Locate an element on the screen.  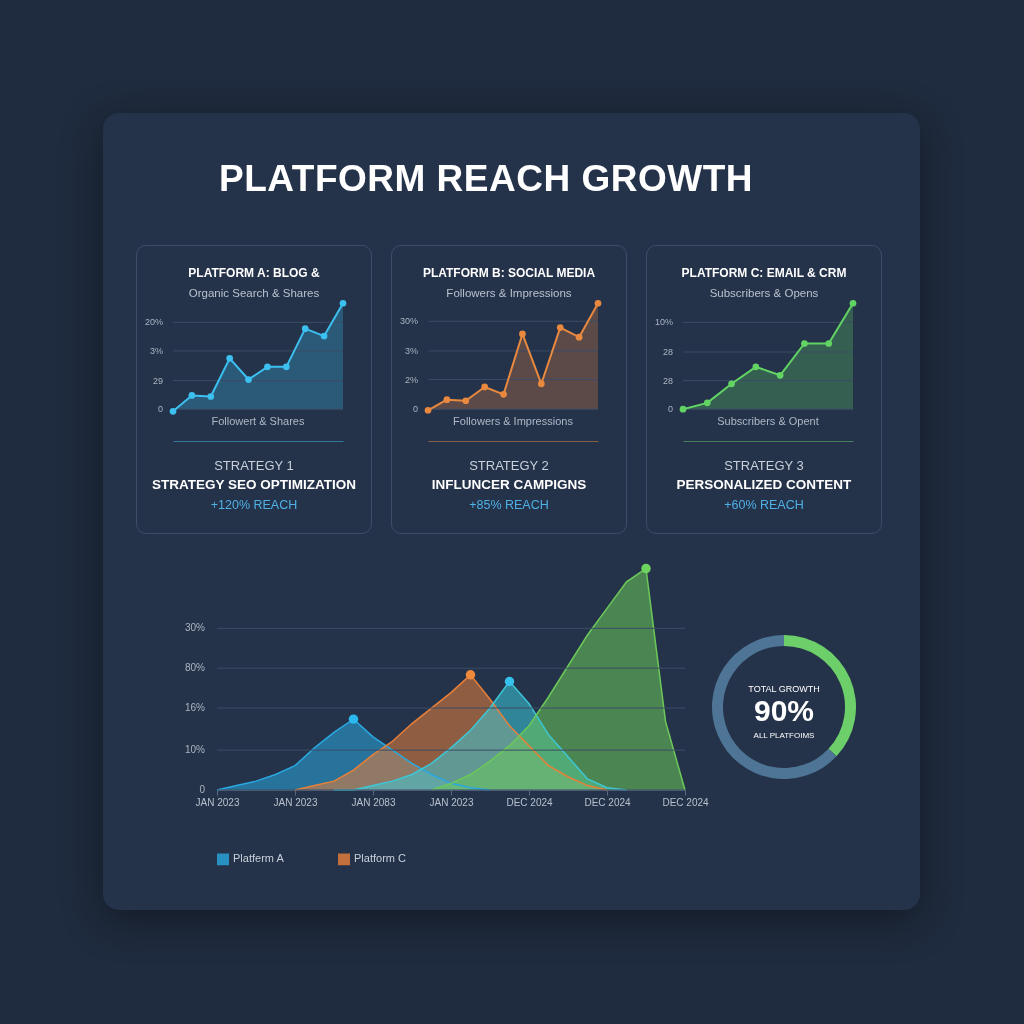
chart-subtitle: Subscribers & Opens is located at coordinates (764, 293).